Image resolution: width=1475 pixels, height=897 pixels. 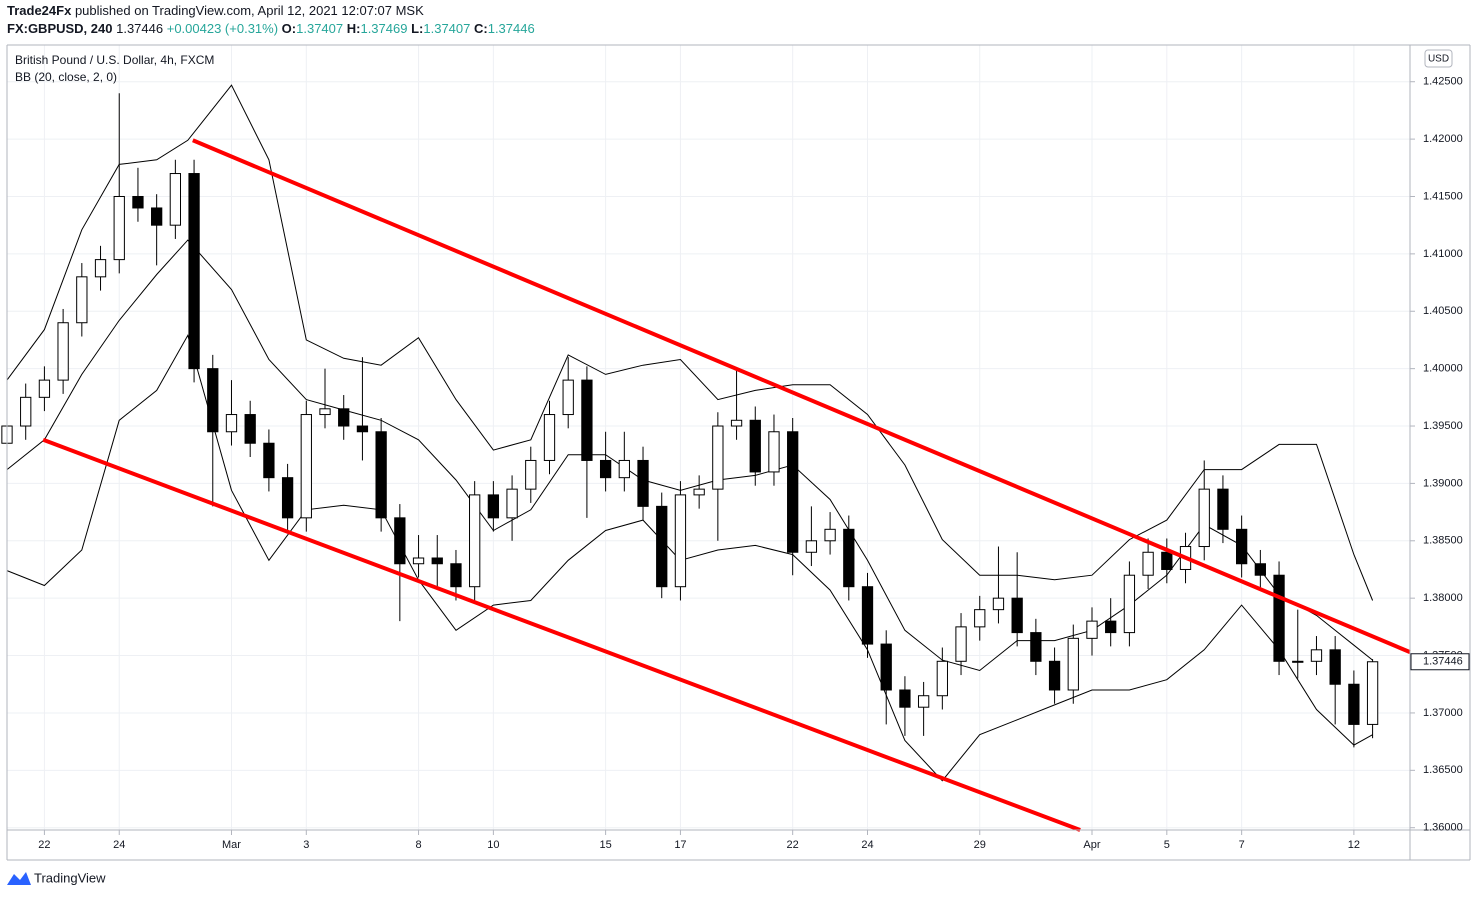 I want to click on y-tick-label: 1.39500, so click(x=1443, y=426).